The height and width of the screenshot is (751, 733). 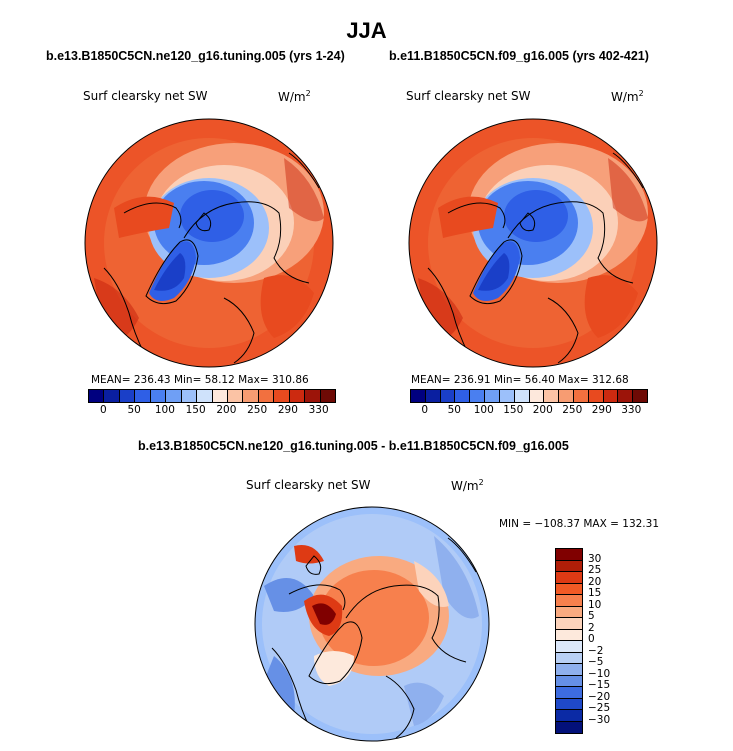 What do you see at coordinates (595, 593) in the screenshot?
I see `colorbar-tick-label: 15` at bounding box center [595, 593].